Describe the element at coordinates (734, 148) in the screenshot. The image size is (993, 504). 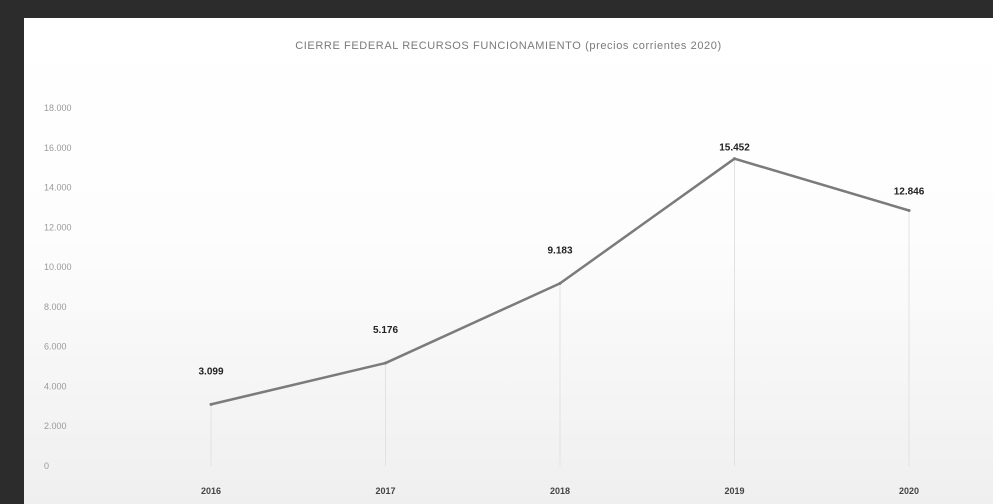
I see `data-label: 15.452` at that location.